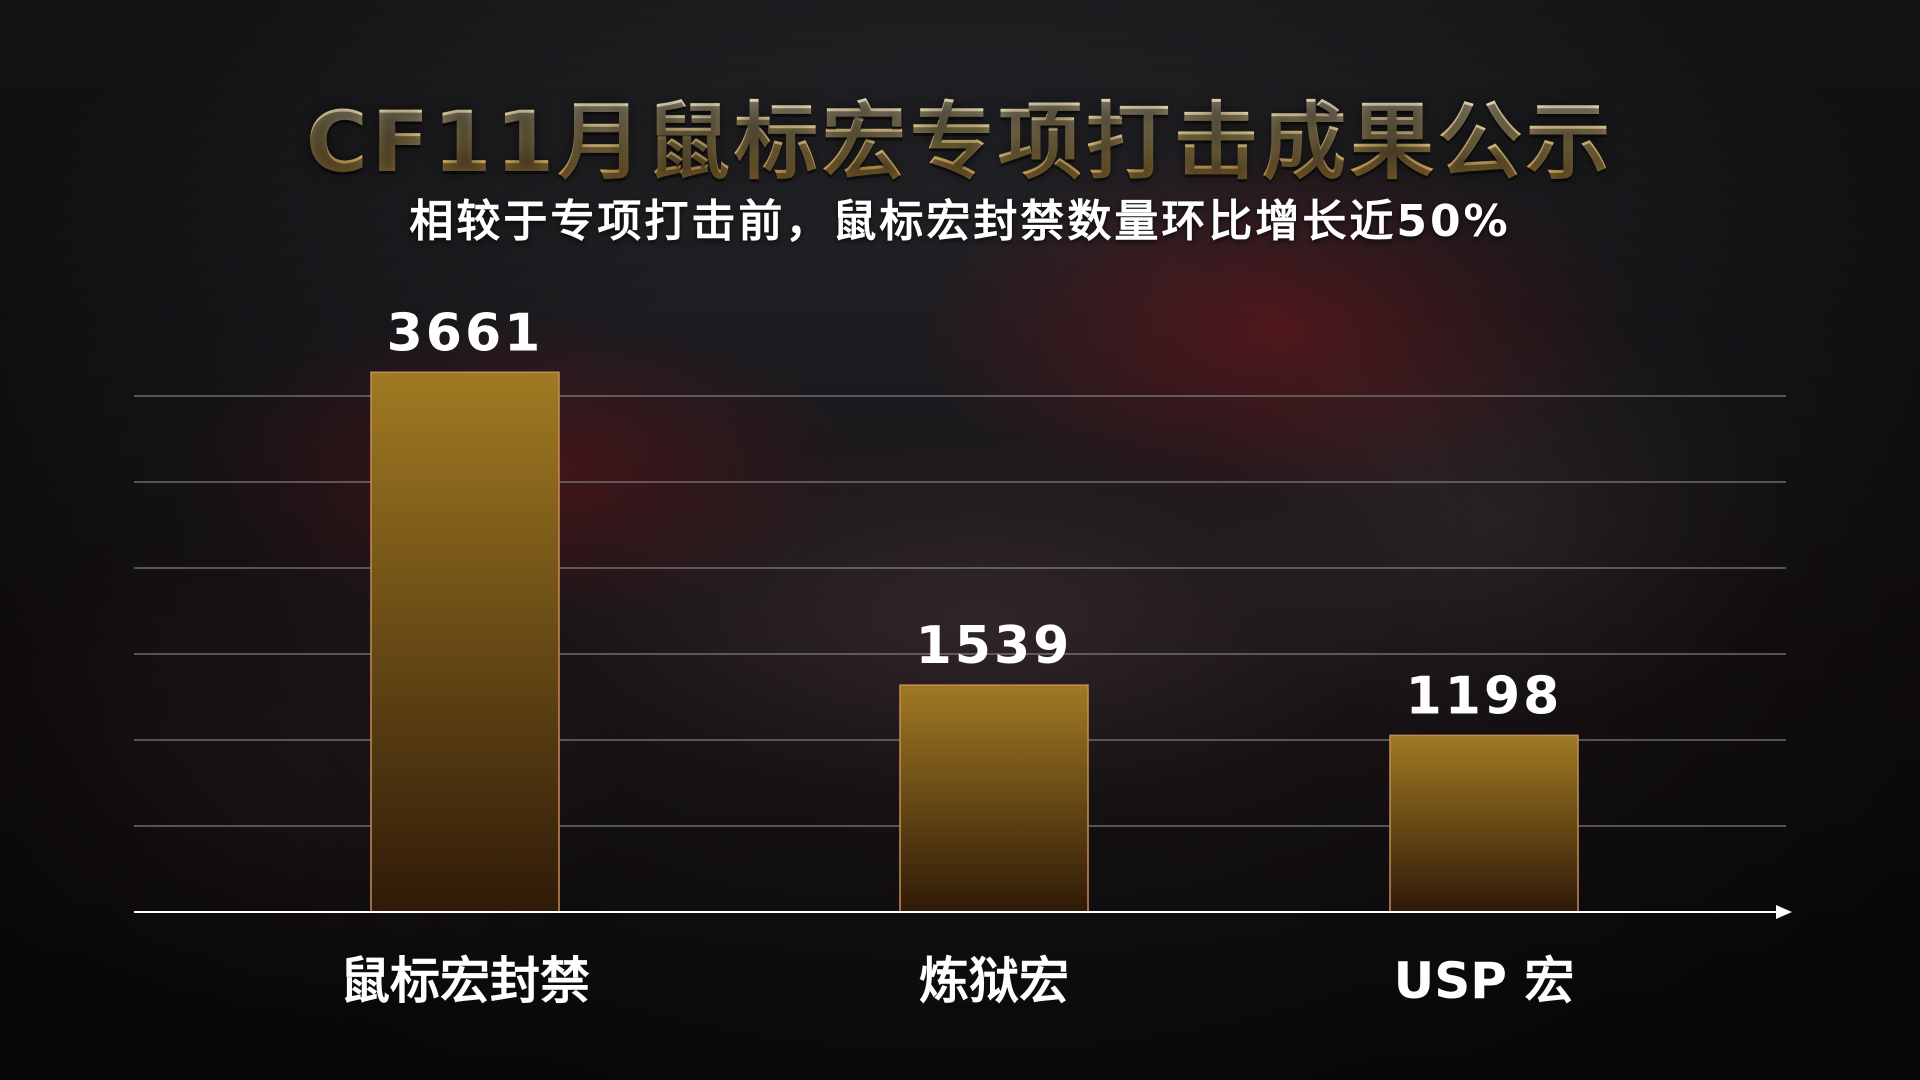  Describe the element at coordinates (994, 981) in the screenshot. I see `category-label-2: 炼狱宏` at that location.